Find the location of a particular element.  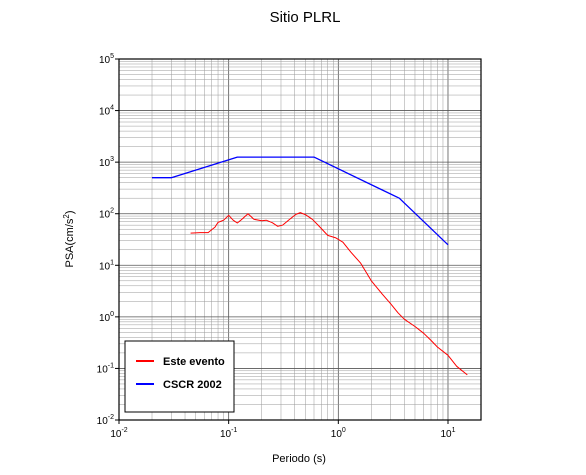

x-tick-label: 10¹ is located at coordinates (447, 433).